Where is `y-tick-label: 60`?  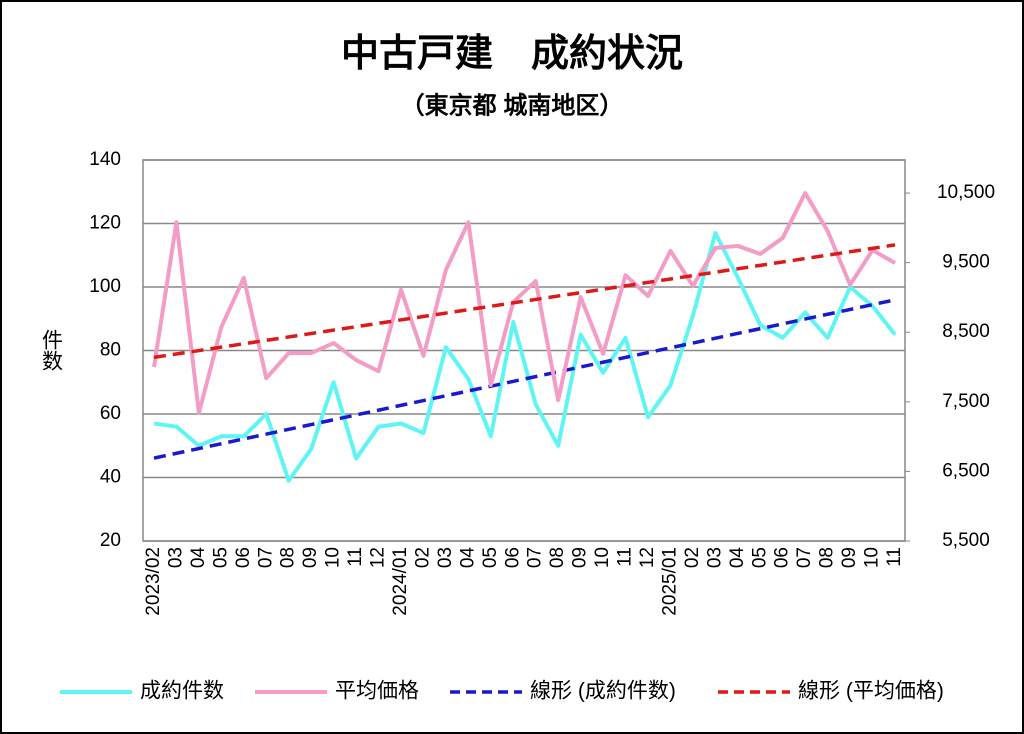
y-tick-label: 60 is located at coordinates (110, 413).